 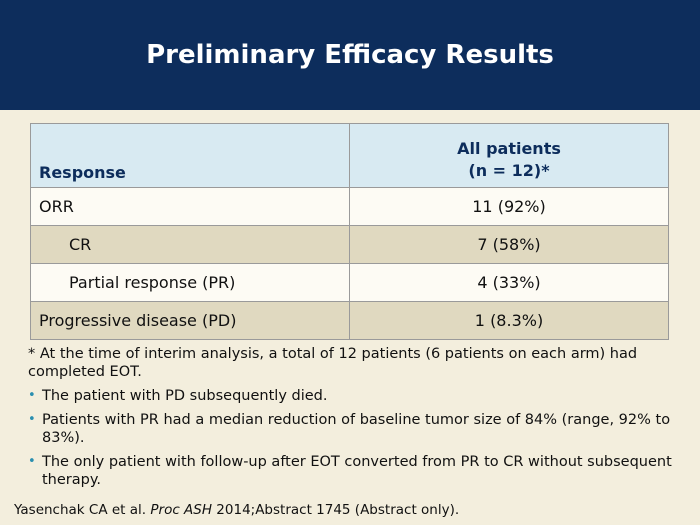 I want to click on citation-journal: Proc ASH, so click(x=181, y=510).